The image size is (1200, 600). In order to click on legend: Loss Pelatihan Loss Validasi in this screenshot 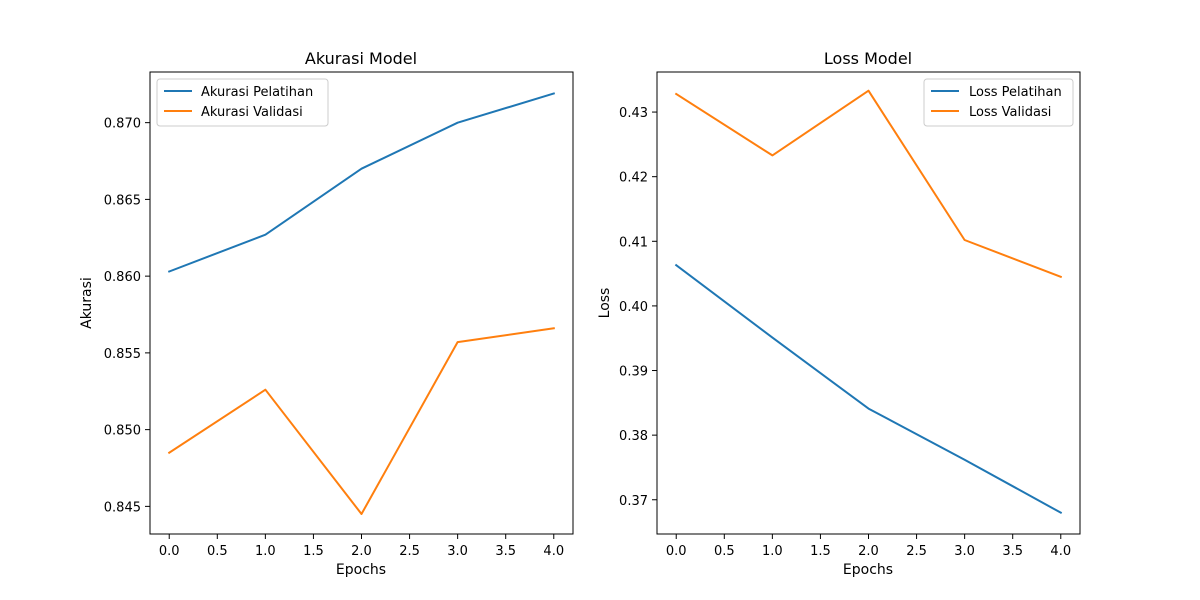, I will do `click(998, 102)`.